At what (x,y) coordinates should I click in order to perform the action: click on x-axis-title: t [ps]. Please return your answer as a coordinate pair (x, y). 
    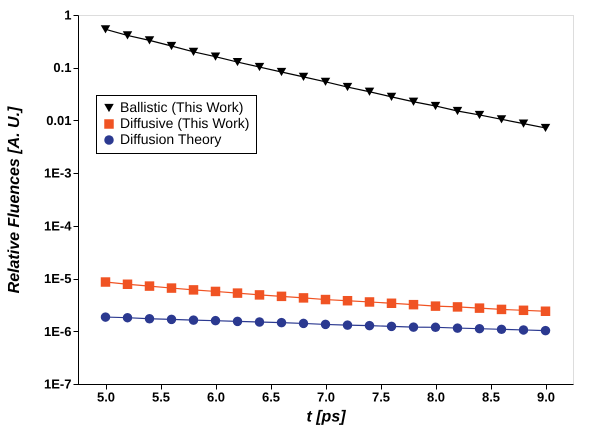
    Looking at the image, I should click on (326, 417).